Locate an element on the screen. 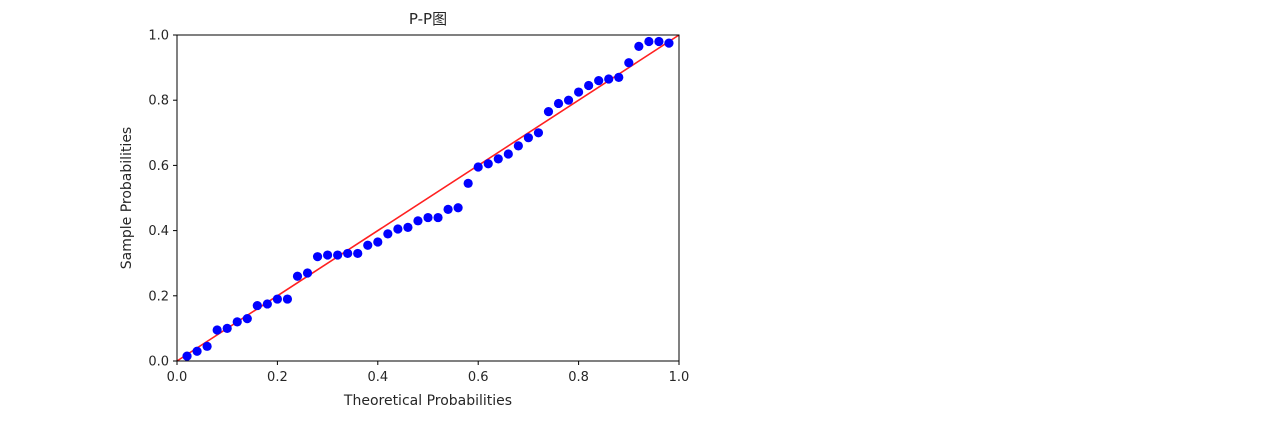  x-tick-label: 0.6 is located at coordinates (478, 377).